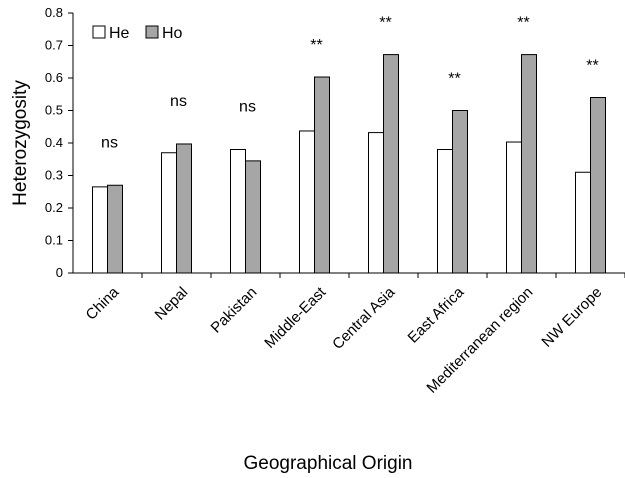  What do you see at coordinates (172, 33) in the screenshot?
I see `legend-label-ho: Ho` at bounding box center [172, 33].